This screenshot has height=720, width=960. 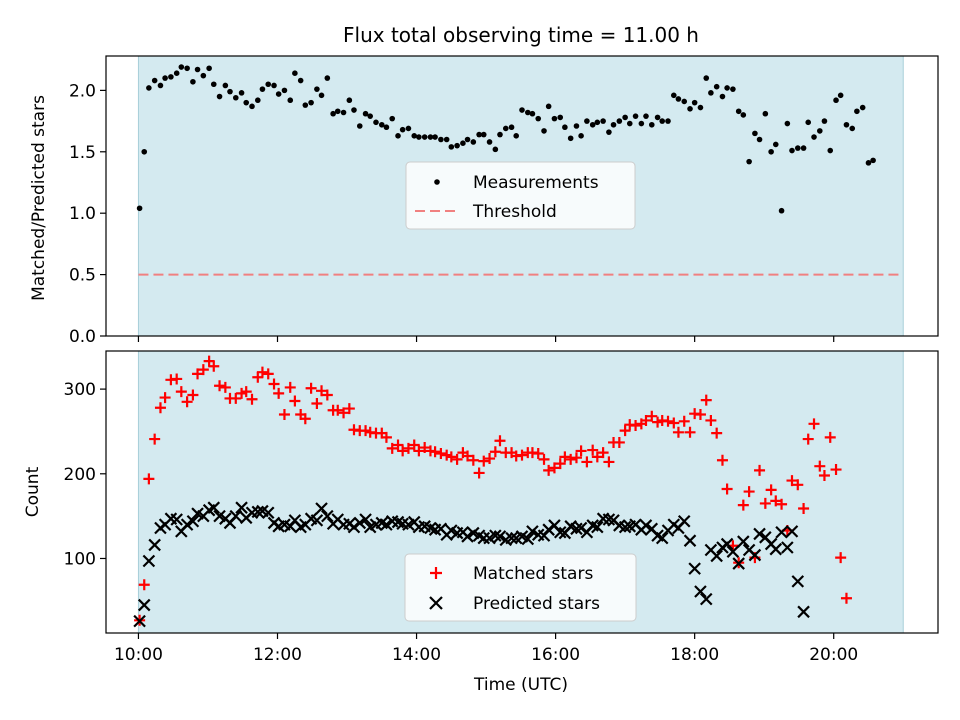 What do you see at coordinates (536, 604) in the screenshot?
I see `legend-predicted-label: Predicted stars` at bounding box center [536, 604].